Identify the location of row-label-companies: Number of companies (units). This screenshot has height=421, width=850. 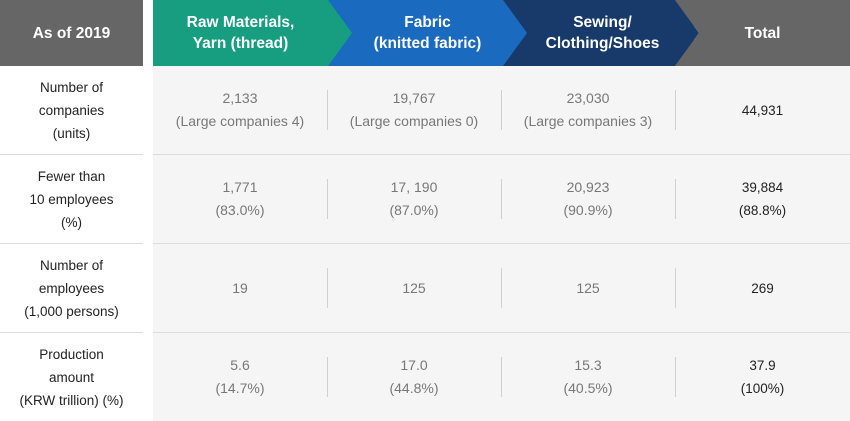
(71, 110).